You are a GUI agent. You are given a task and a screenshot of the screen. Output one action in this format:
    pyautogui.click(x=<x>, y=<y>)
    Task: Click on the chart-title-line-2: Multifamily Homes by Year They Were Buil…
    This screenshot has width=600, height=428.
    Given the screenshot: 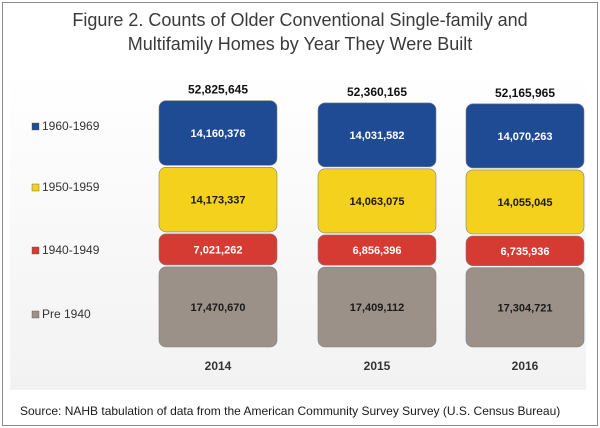 What is the action you would take?
    pyautogui.click(x=300, y=44)
    